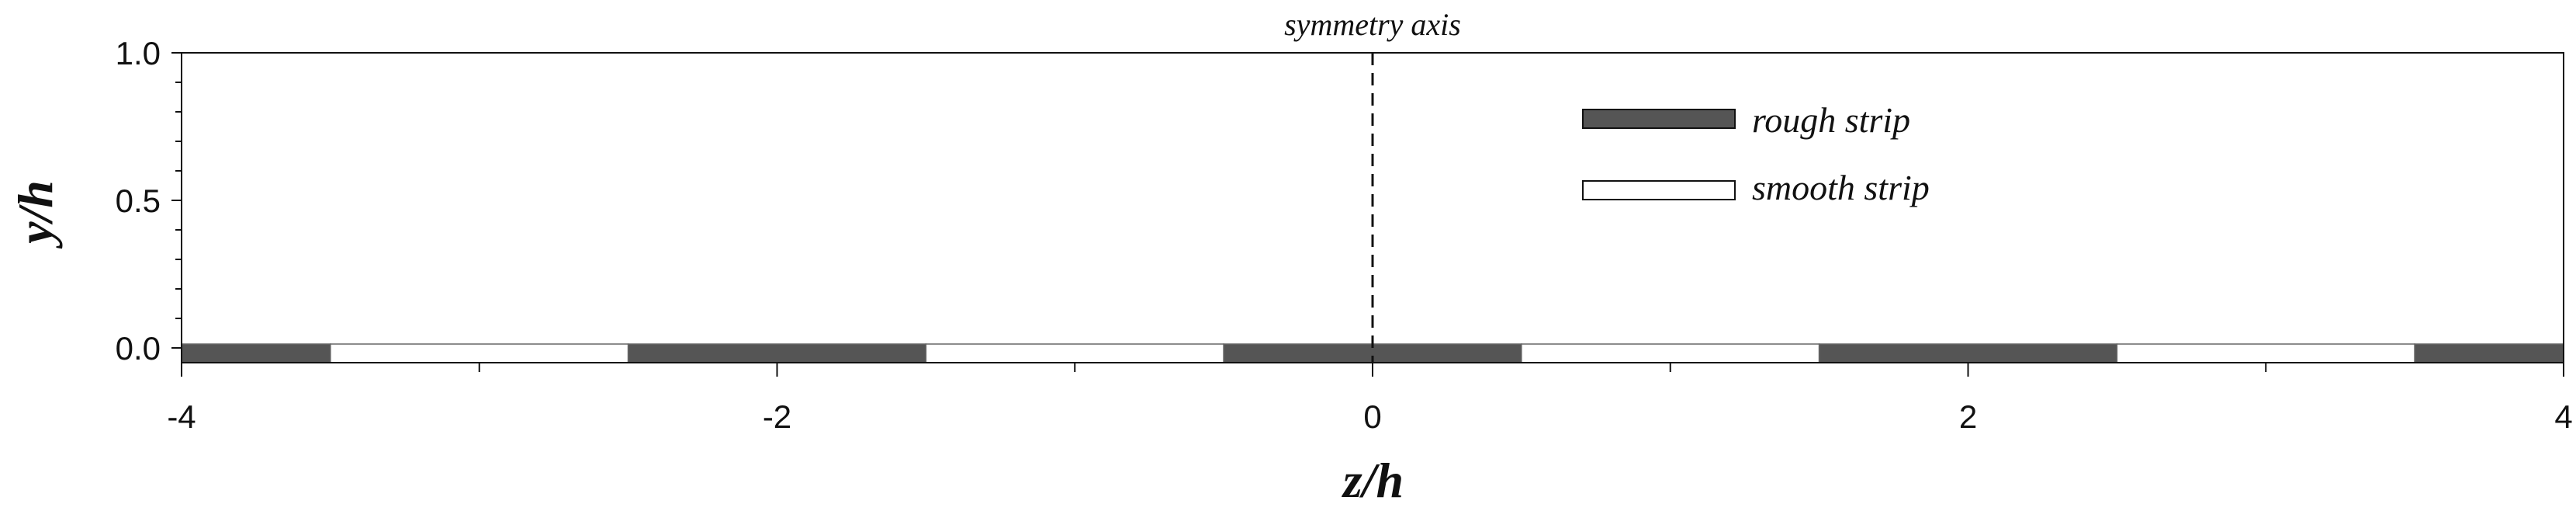 The width and height of the screenshot is (2576, 511). Describe the element at coordinates (1968, 353) in the screenshot. I see `strip-7-rough` at that location.